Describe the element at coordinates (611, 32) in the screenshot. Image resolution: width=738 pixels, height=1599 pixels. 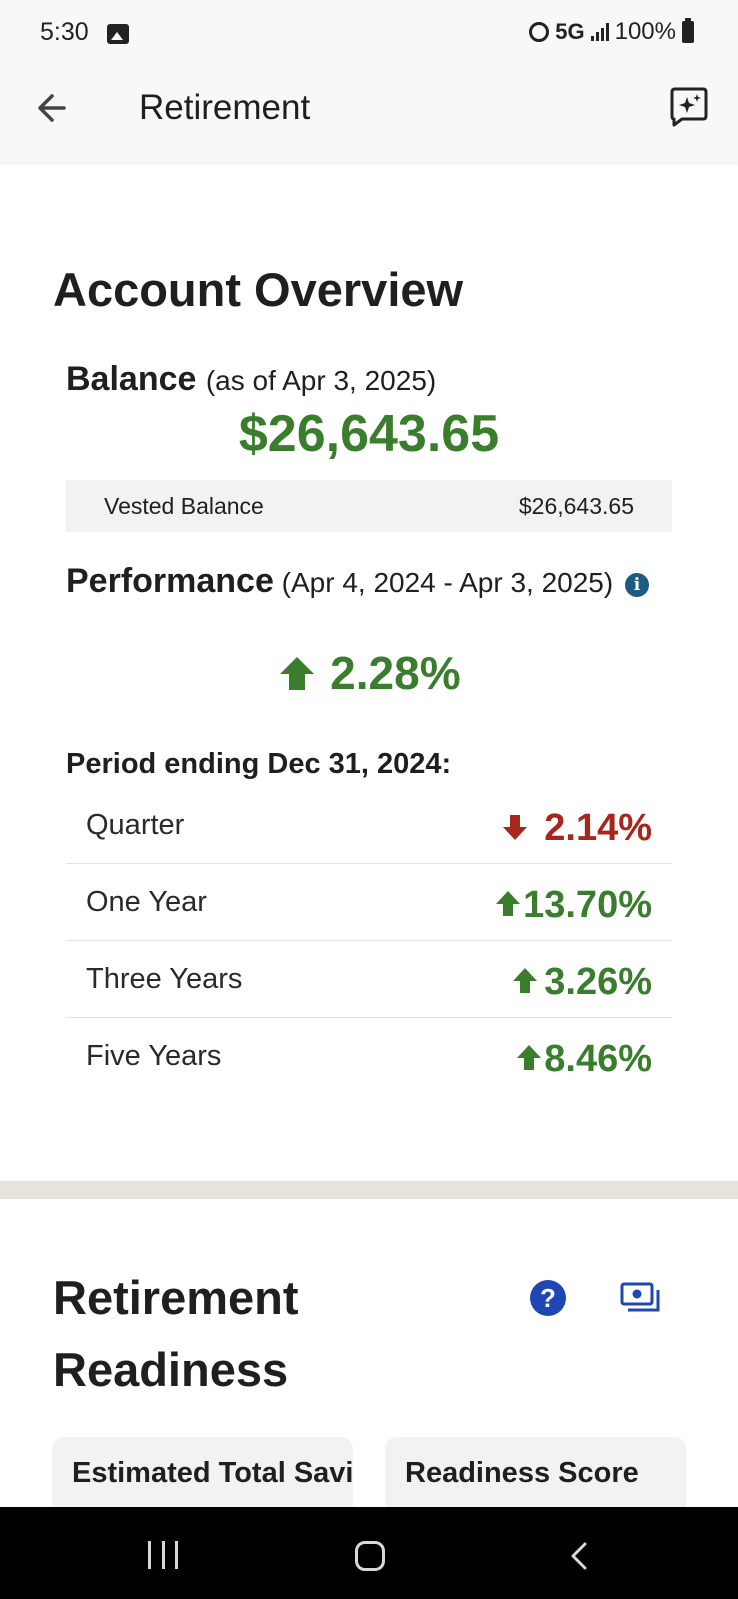
I see `status-indicators: 5G 100%` at that location.